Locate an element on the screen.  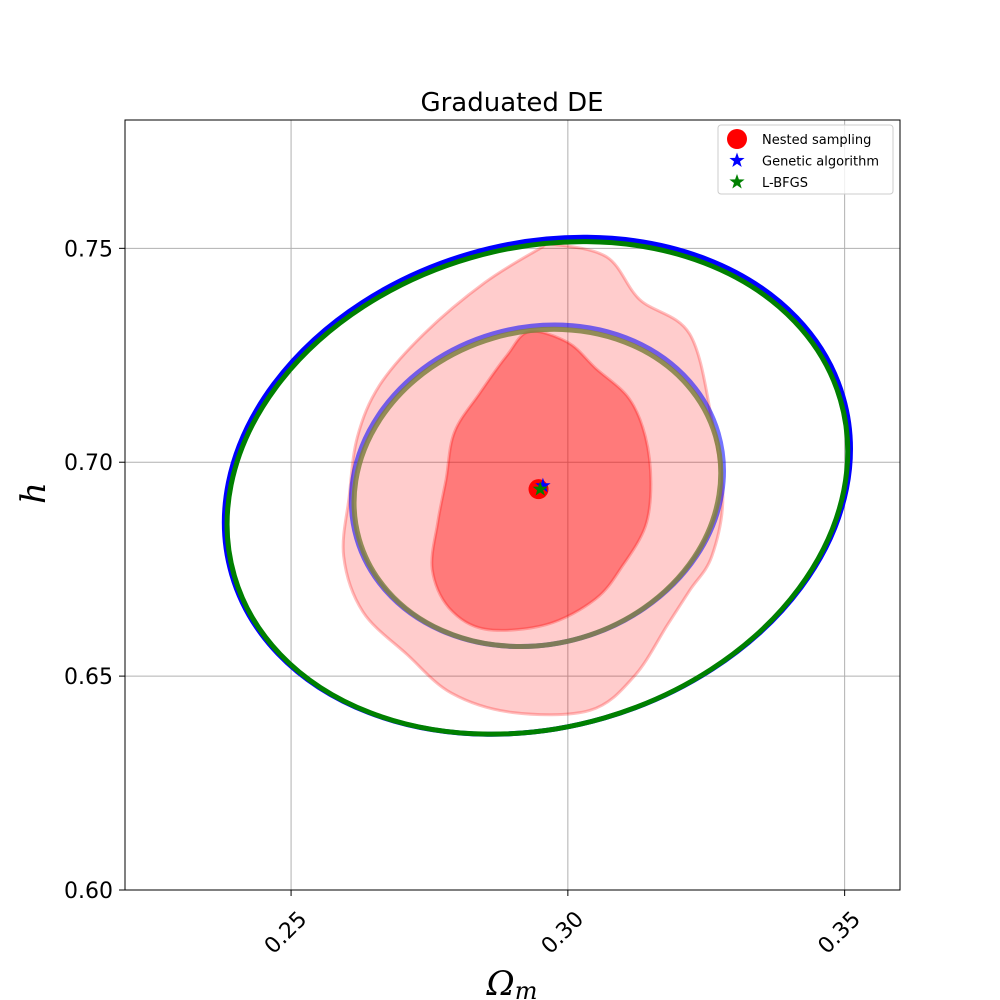
points-layer is located at coordinates (539, 488).